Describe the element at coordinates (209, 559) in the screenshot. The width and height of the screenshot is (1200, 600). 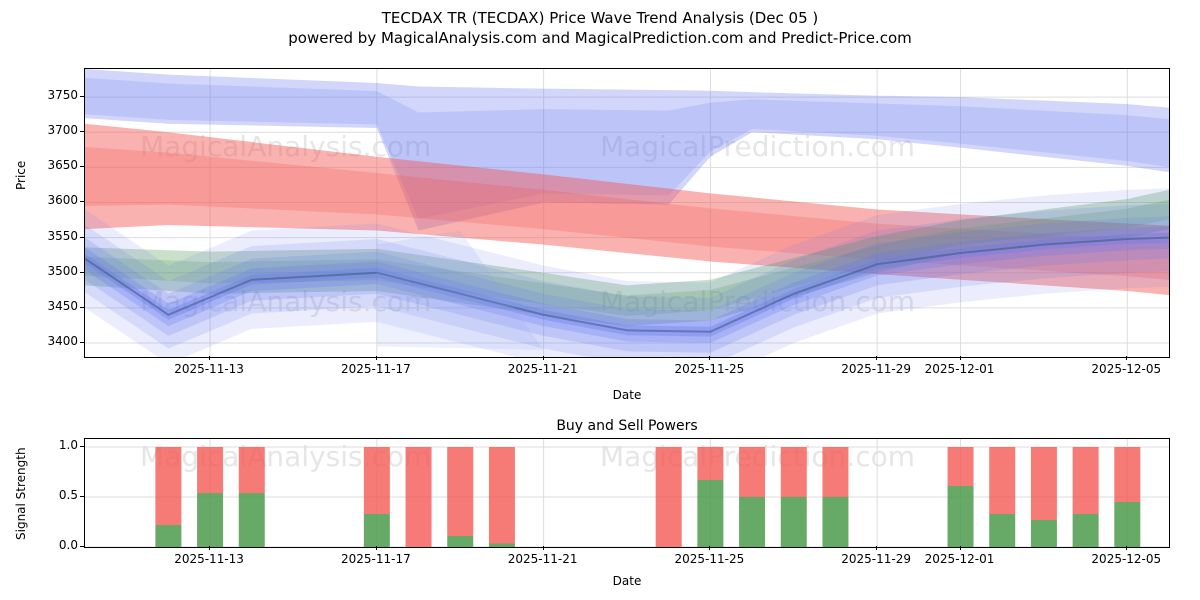
I see `power-xtick-label: 2025-11-13` at that location.